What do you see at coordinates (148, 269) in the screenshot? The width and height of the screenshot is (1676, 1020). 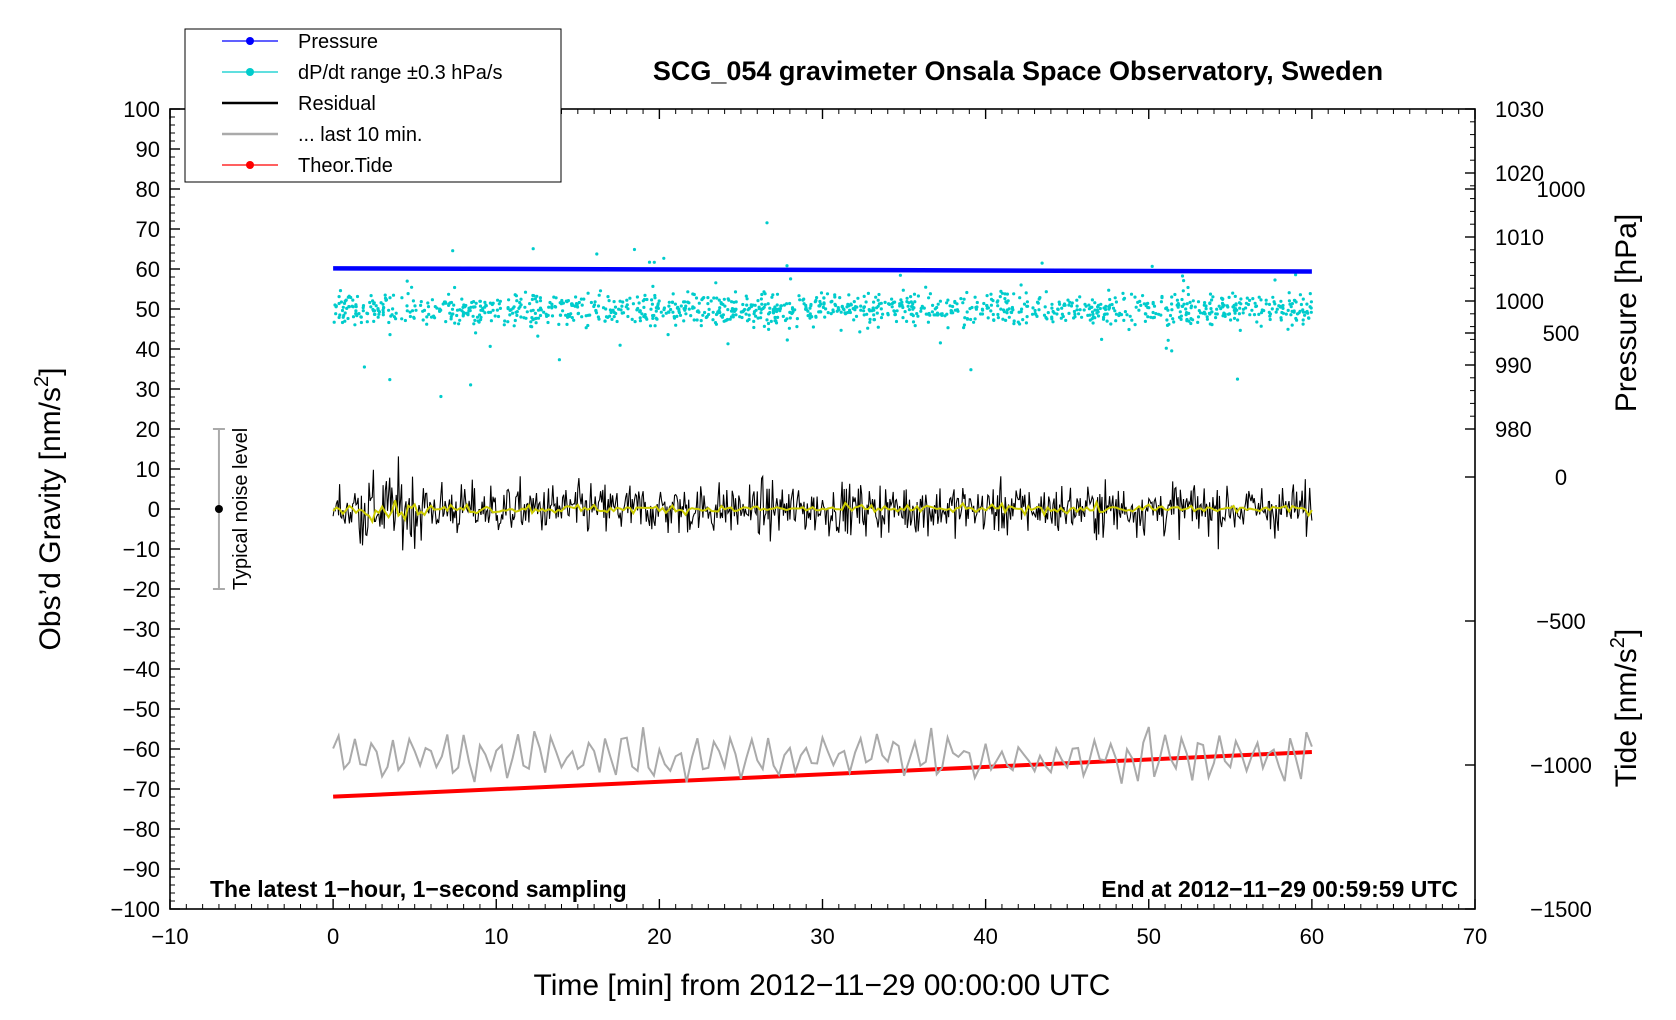 I see `y-tick-label: 60` at bounding box center [148, 269].